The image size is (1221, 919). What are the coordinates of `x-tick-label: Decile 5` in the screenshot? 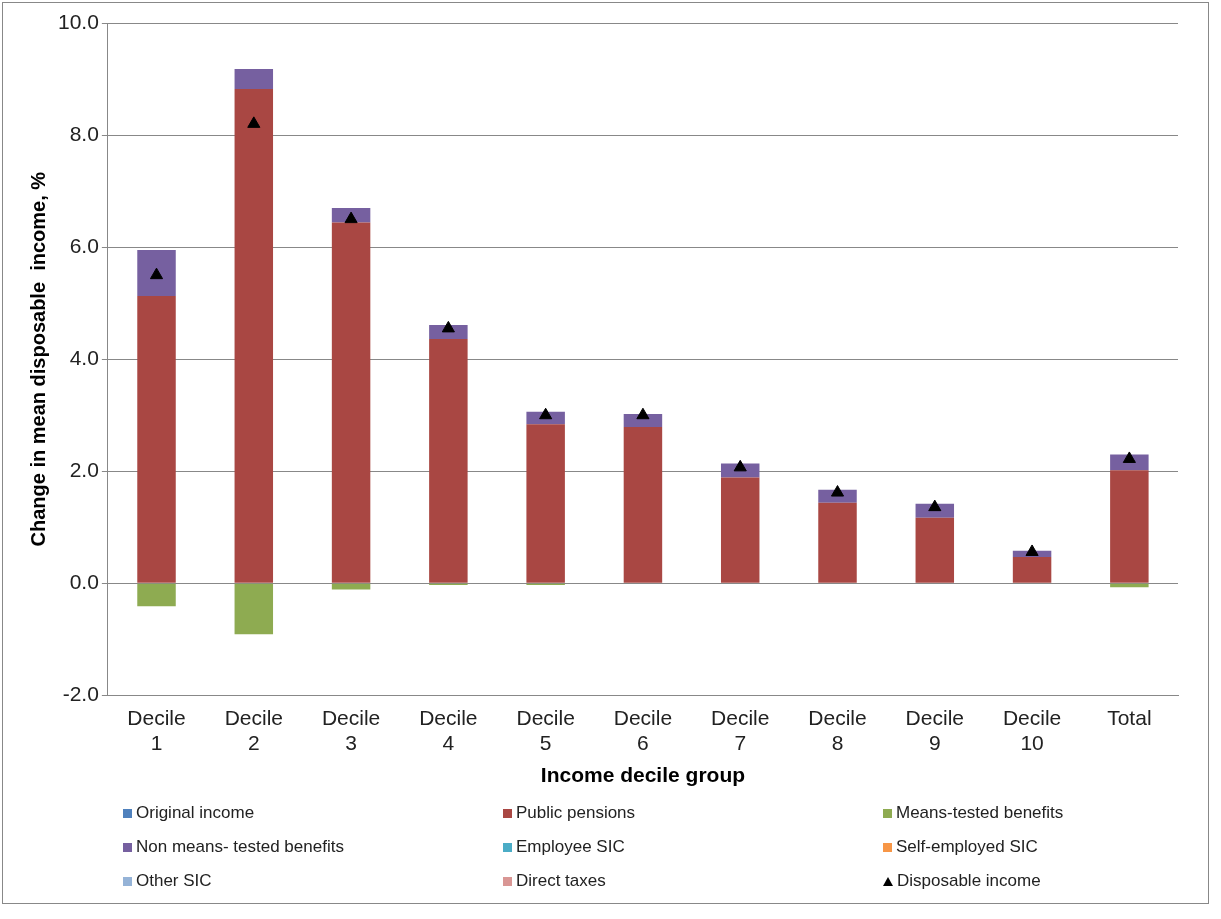 It's located at (545, 729).